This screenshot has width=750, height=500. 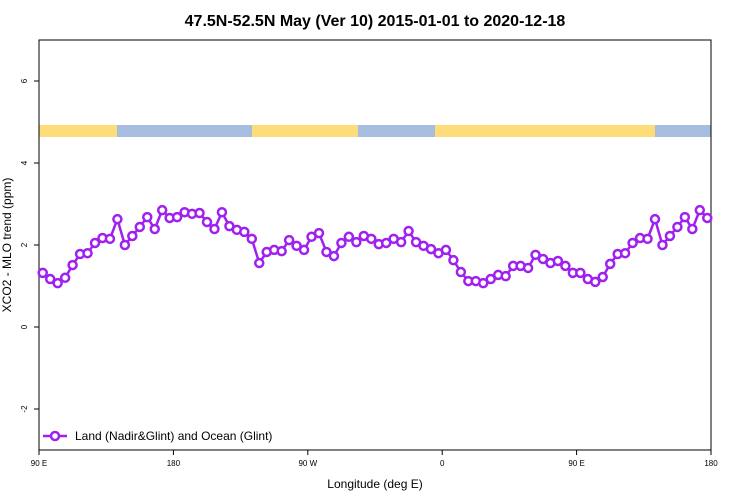 What do you see at coordinates (307, 463) in the screenshot?
I see `x-tick-label: 90 W` at bounding box center [307, 463].